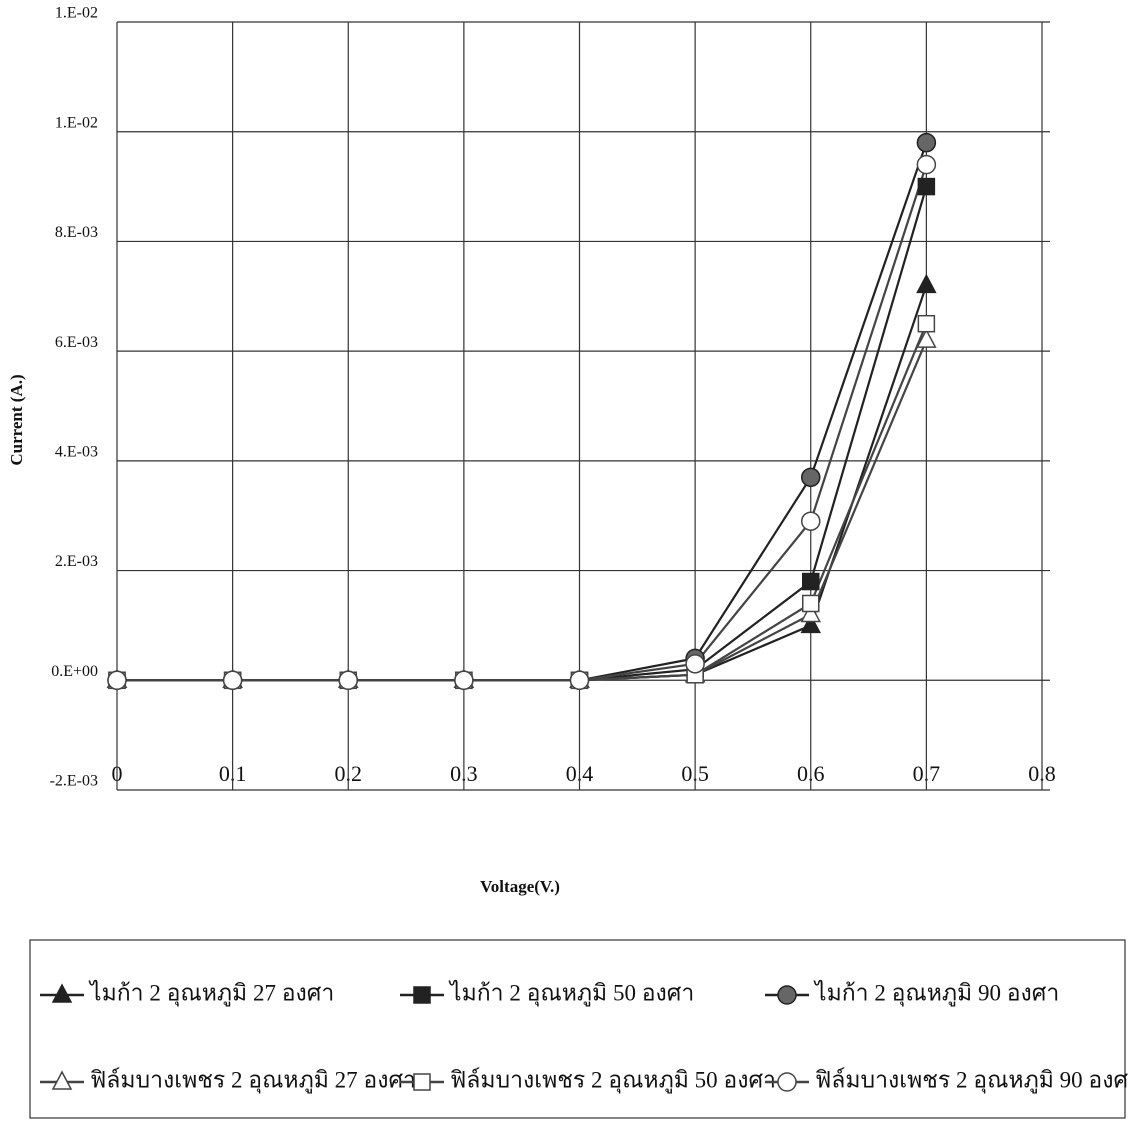 The image size is (1129, 1128). What do you see at coordinates (613, 1079) in the screenshot?
I see `legend-label: ฟิล์มบางเพชร 2 อุณหภูมิ 50 องศา` at bounding box center [613, 1079].